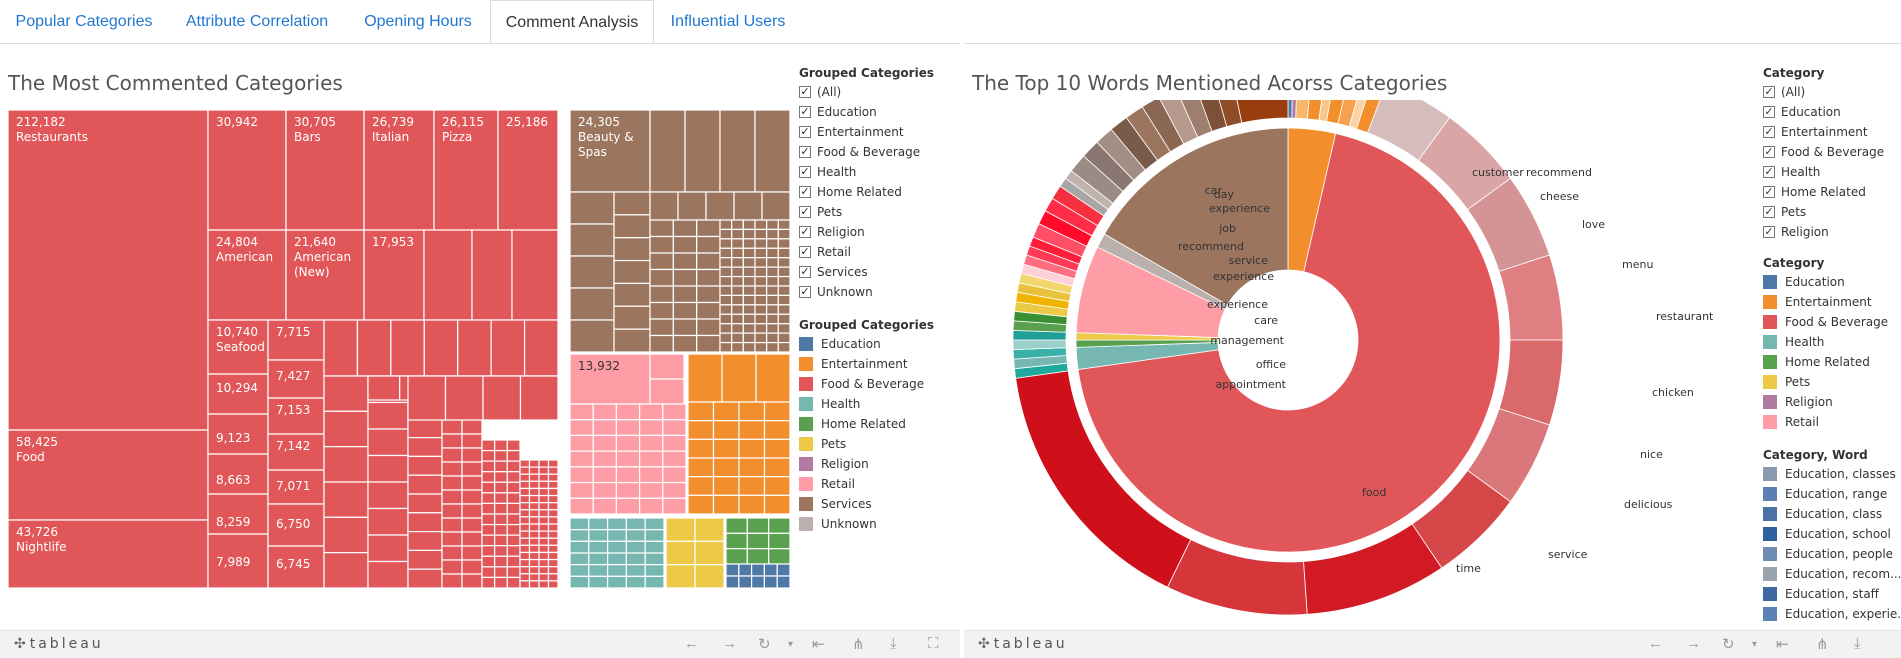 The width and height of the screenshot is (1901, 658). I want to click on treemap-cell-food, so click(108, 475).